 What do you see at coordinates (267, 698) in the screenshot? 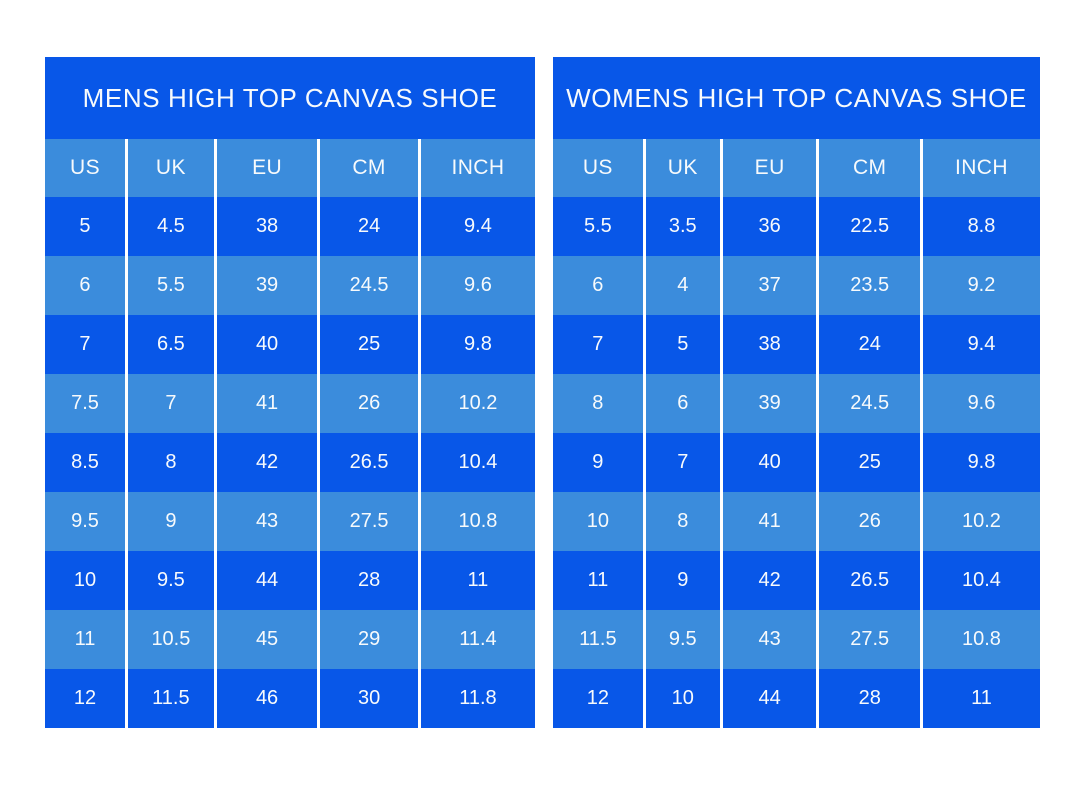
I see `size-cell: 46` at bounding box center [267, 698].